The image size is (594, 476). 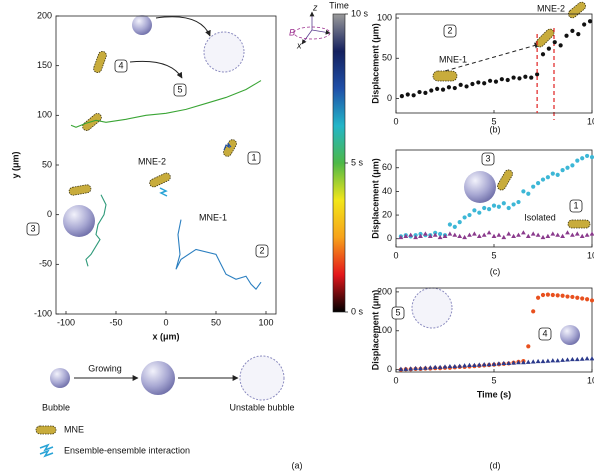 What do you see at coordinates (165, 336) in the screenshot?
I see `x-axis-label: x (μm)` at bounding box center [165, 336].